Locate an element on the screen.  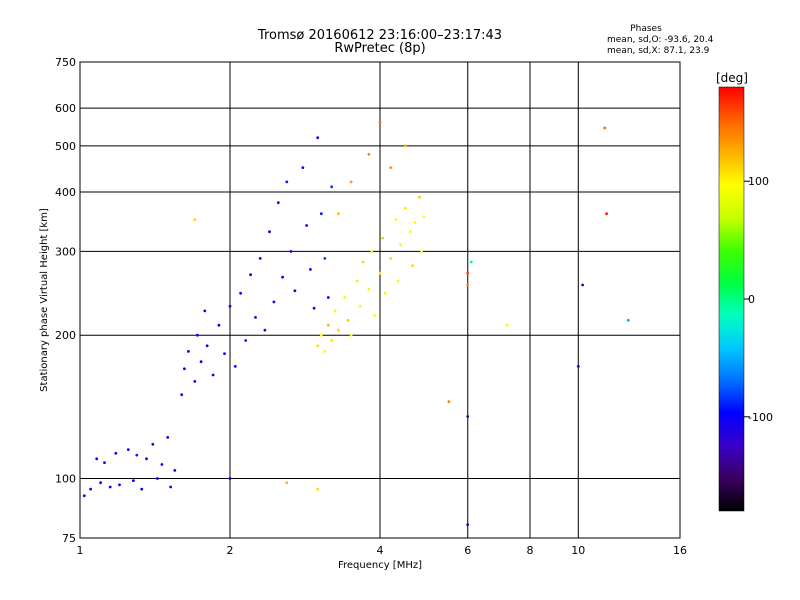
colorbar-ticks: 100 0 -100 is located at coordinates (758, 299).